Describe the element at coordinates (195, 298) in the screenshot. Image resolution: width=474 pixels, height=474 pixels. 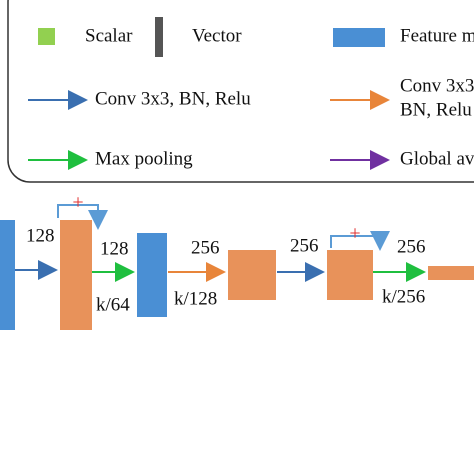
I see `size-label: k/128` at that location.